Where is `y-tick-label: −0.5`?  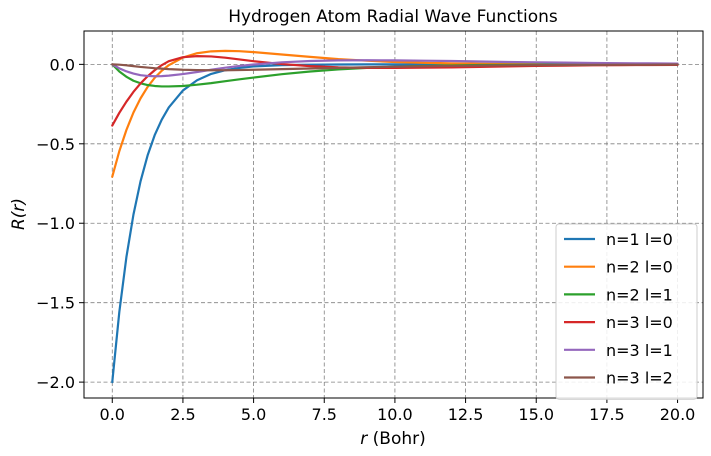 y-tick-label: −0.5 is located at coordinates (55, 144).